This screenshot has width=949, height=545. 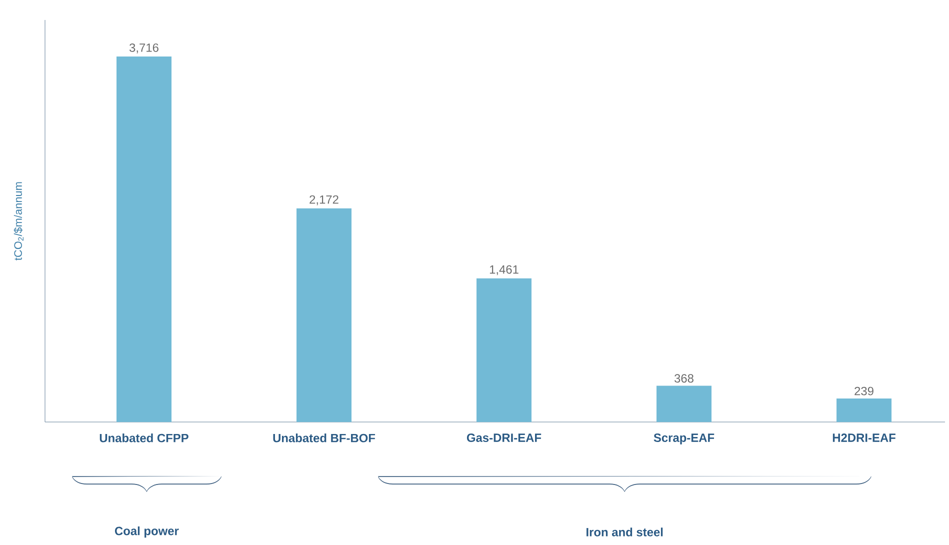 What do you see at coordinates (143, 48) in the screenshot?
I see `data-label: 3,716` at bounding box center [143, 48].